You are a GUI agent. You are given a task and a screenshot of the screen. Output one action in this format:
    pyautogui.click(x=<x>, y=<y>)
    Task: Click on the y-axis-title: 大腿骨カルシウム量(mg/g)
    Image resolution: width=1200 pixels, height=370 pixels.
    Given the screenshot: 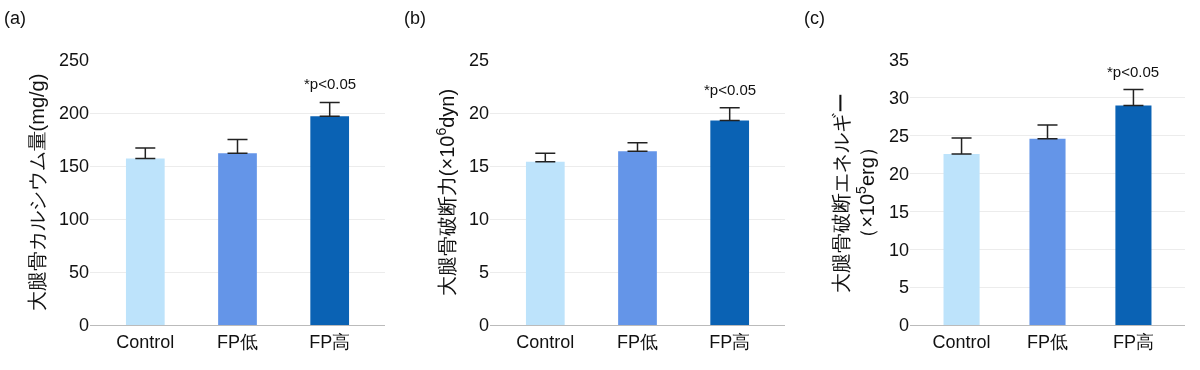 What is the action you would take?
    pyautogui.click(x=37, y=192)
    